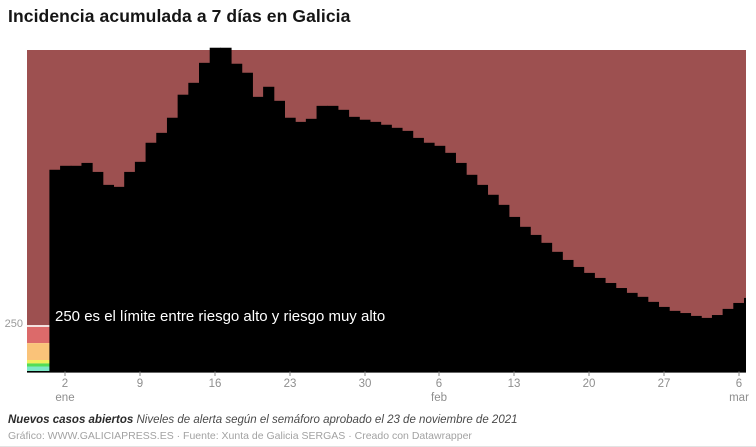  Describe the element at coordinates (408, 250) in the screenshot. I see `bar-feb 3` at that location.